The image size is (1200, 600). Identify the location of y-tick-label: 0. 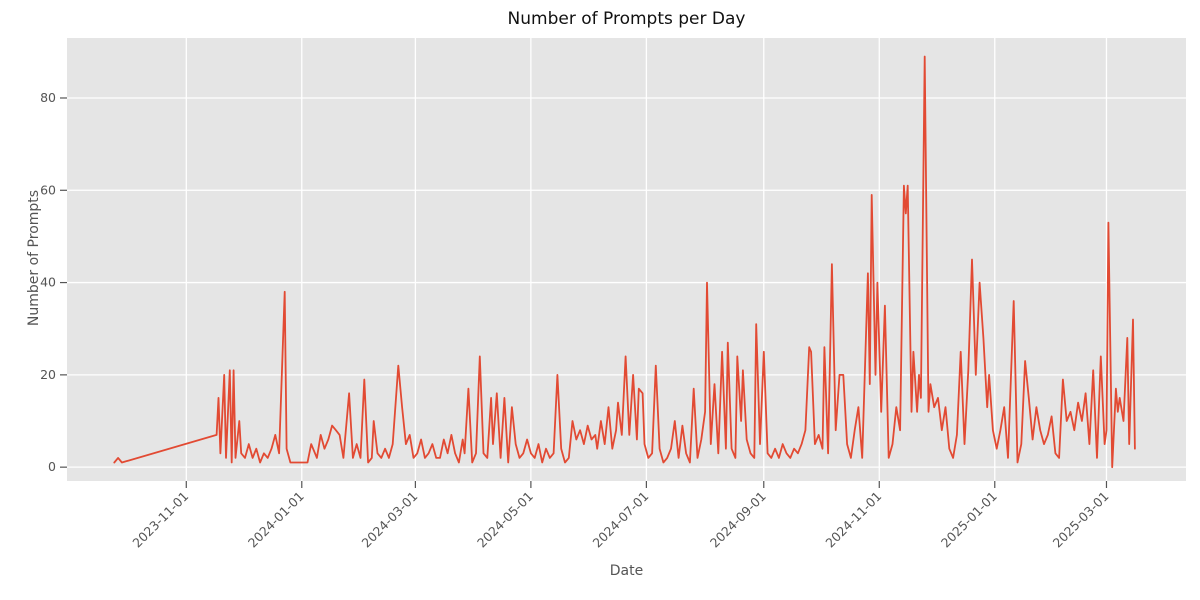
(52, 466).